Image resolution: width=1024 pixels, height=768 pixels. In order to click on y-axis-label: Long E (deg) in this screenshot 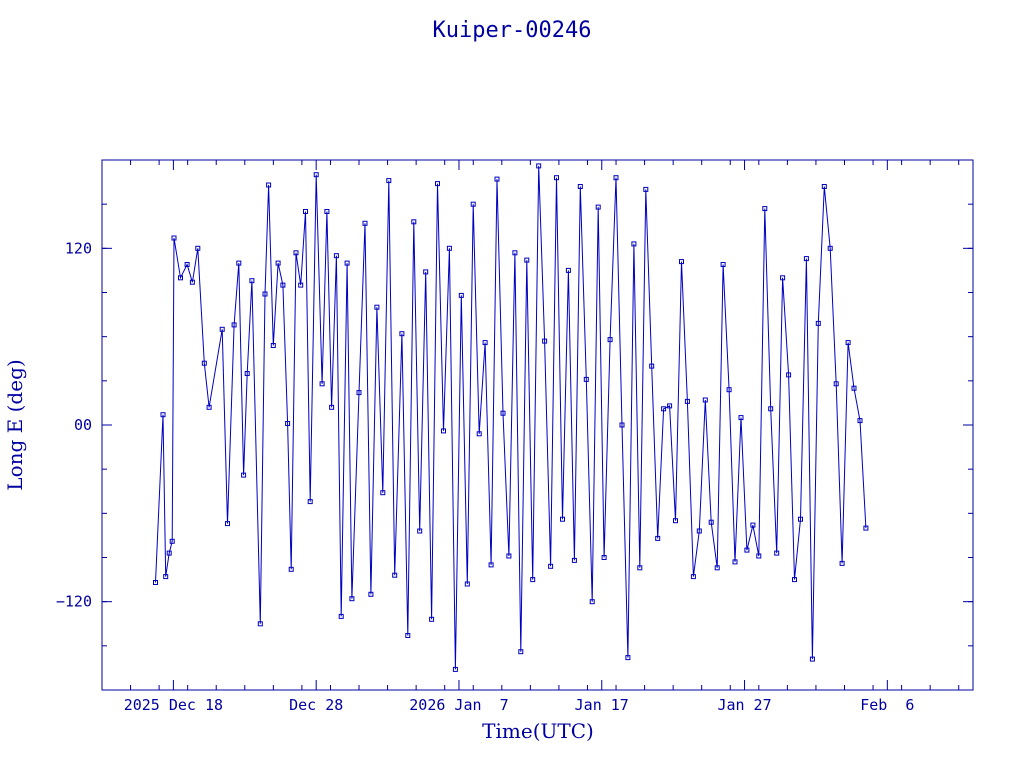, I will do `click(15, 424)`.